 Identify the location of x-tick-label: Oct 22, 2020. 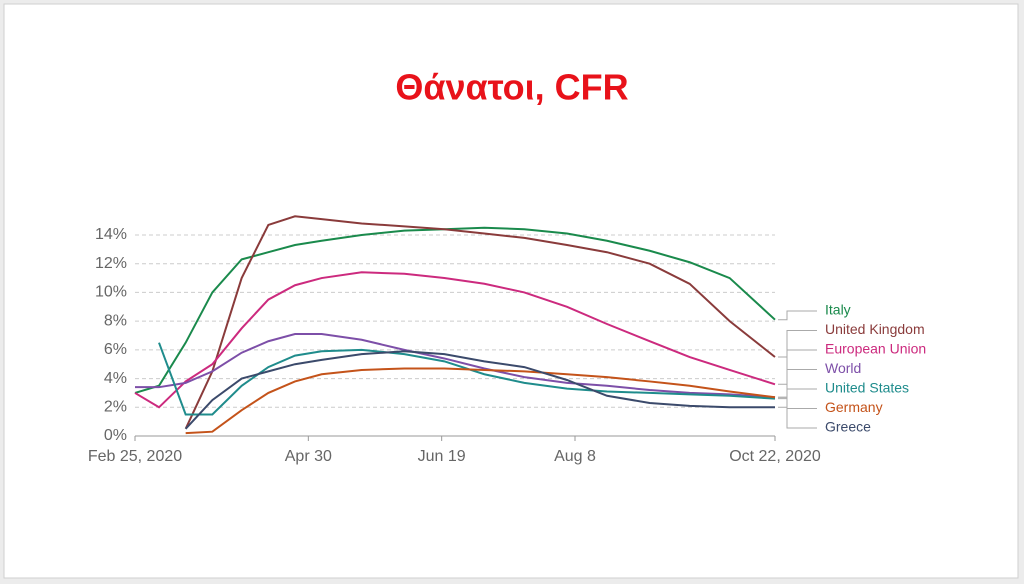
(775, 456).